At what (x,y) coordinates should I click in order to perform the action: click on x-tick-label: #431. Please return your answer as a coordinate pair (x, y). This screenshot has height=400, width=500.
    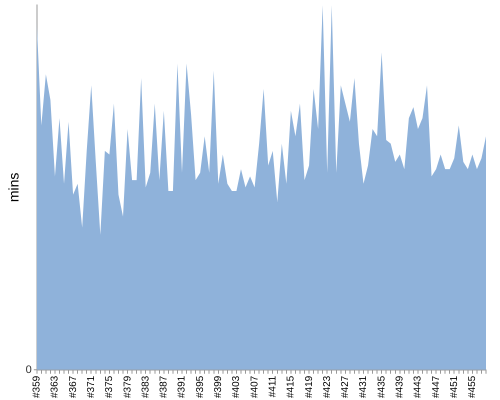
    Looking at the image, I should click on (364, 386).